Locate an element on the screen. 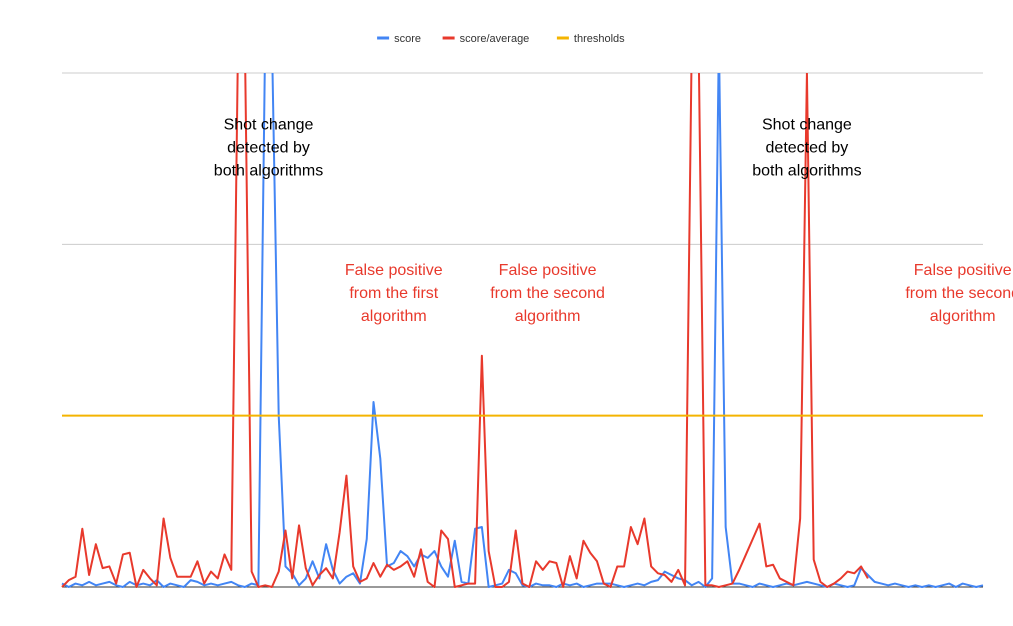 This screenshot has width=1013, height=626. legend-label: score is located at coordinates (407, 39).